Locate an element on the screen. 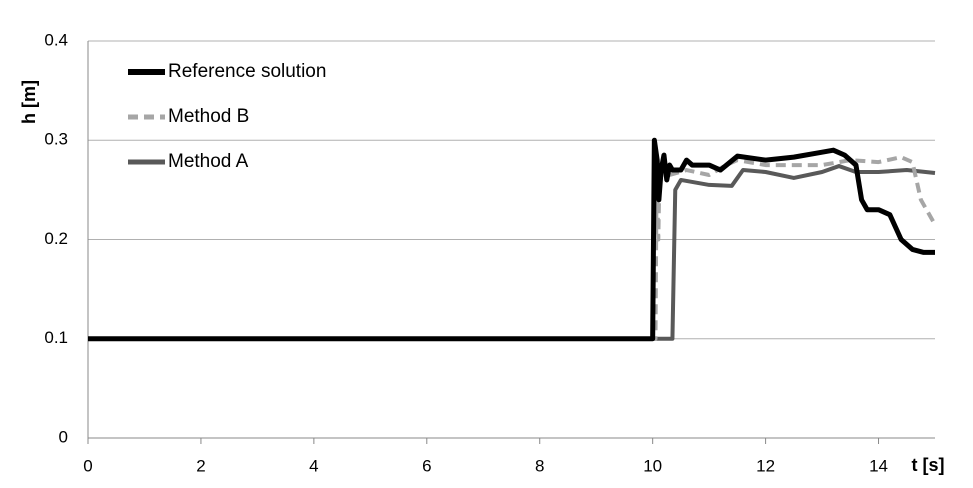 The image size is (973, 488). y-axis-title: h [m] is located at coordinates (29, 102).